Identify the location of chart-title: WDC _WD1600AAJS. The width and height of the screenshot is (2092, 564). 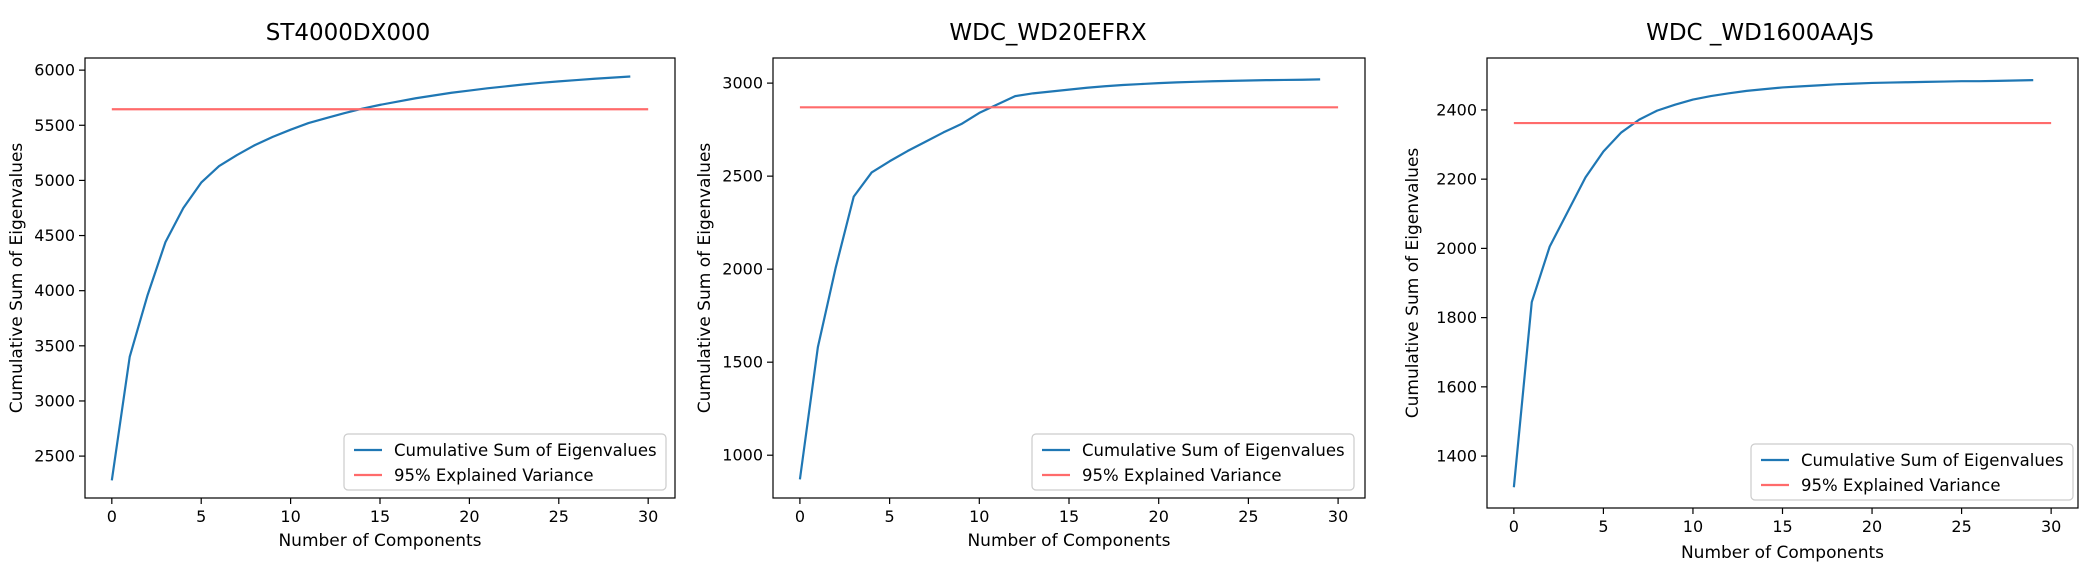
(1760, 33).